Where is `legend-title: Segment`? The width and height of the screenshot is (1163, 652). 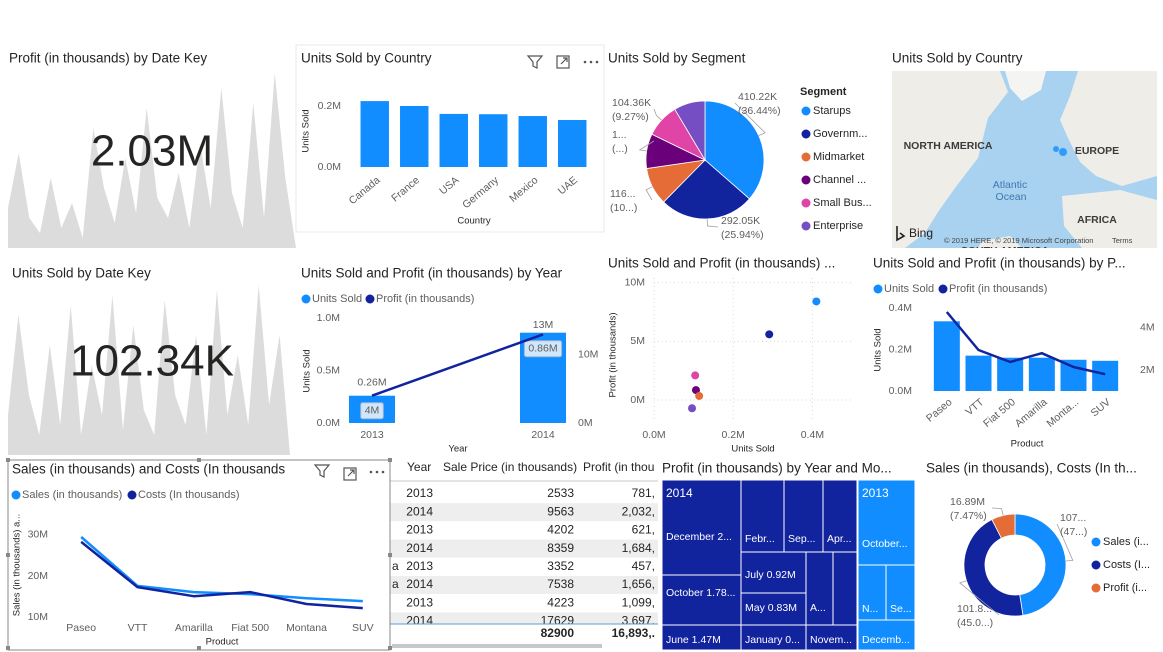
legend-title: Segment is located at coordinates (823, 92).